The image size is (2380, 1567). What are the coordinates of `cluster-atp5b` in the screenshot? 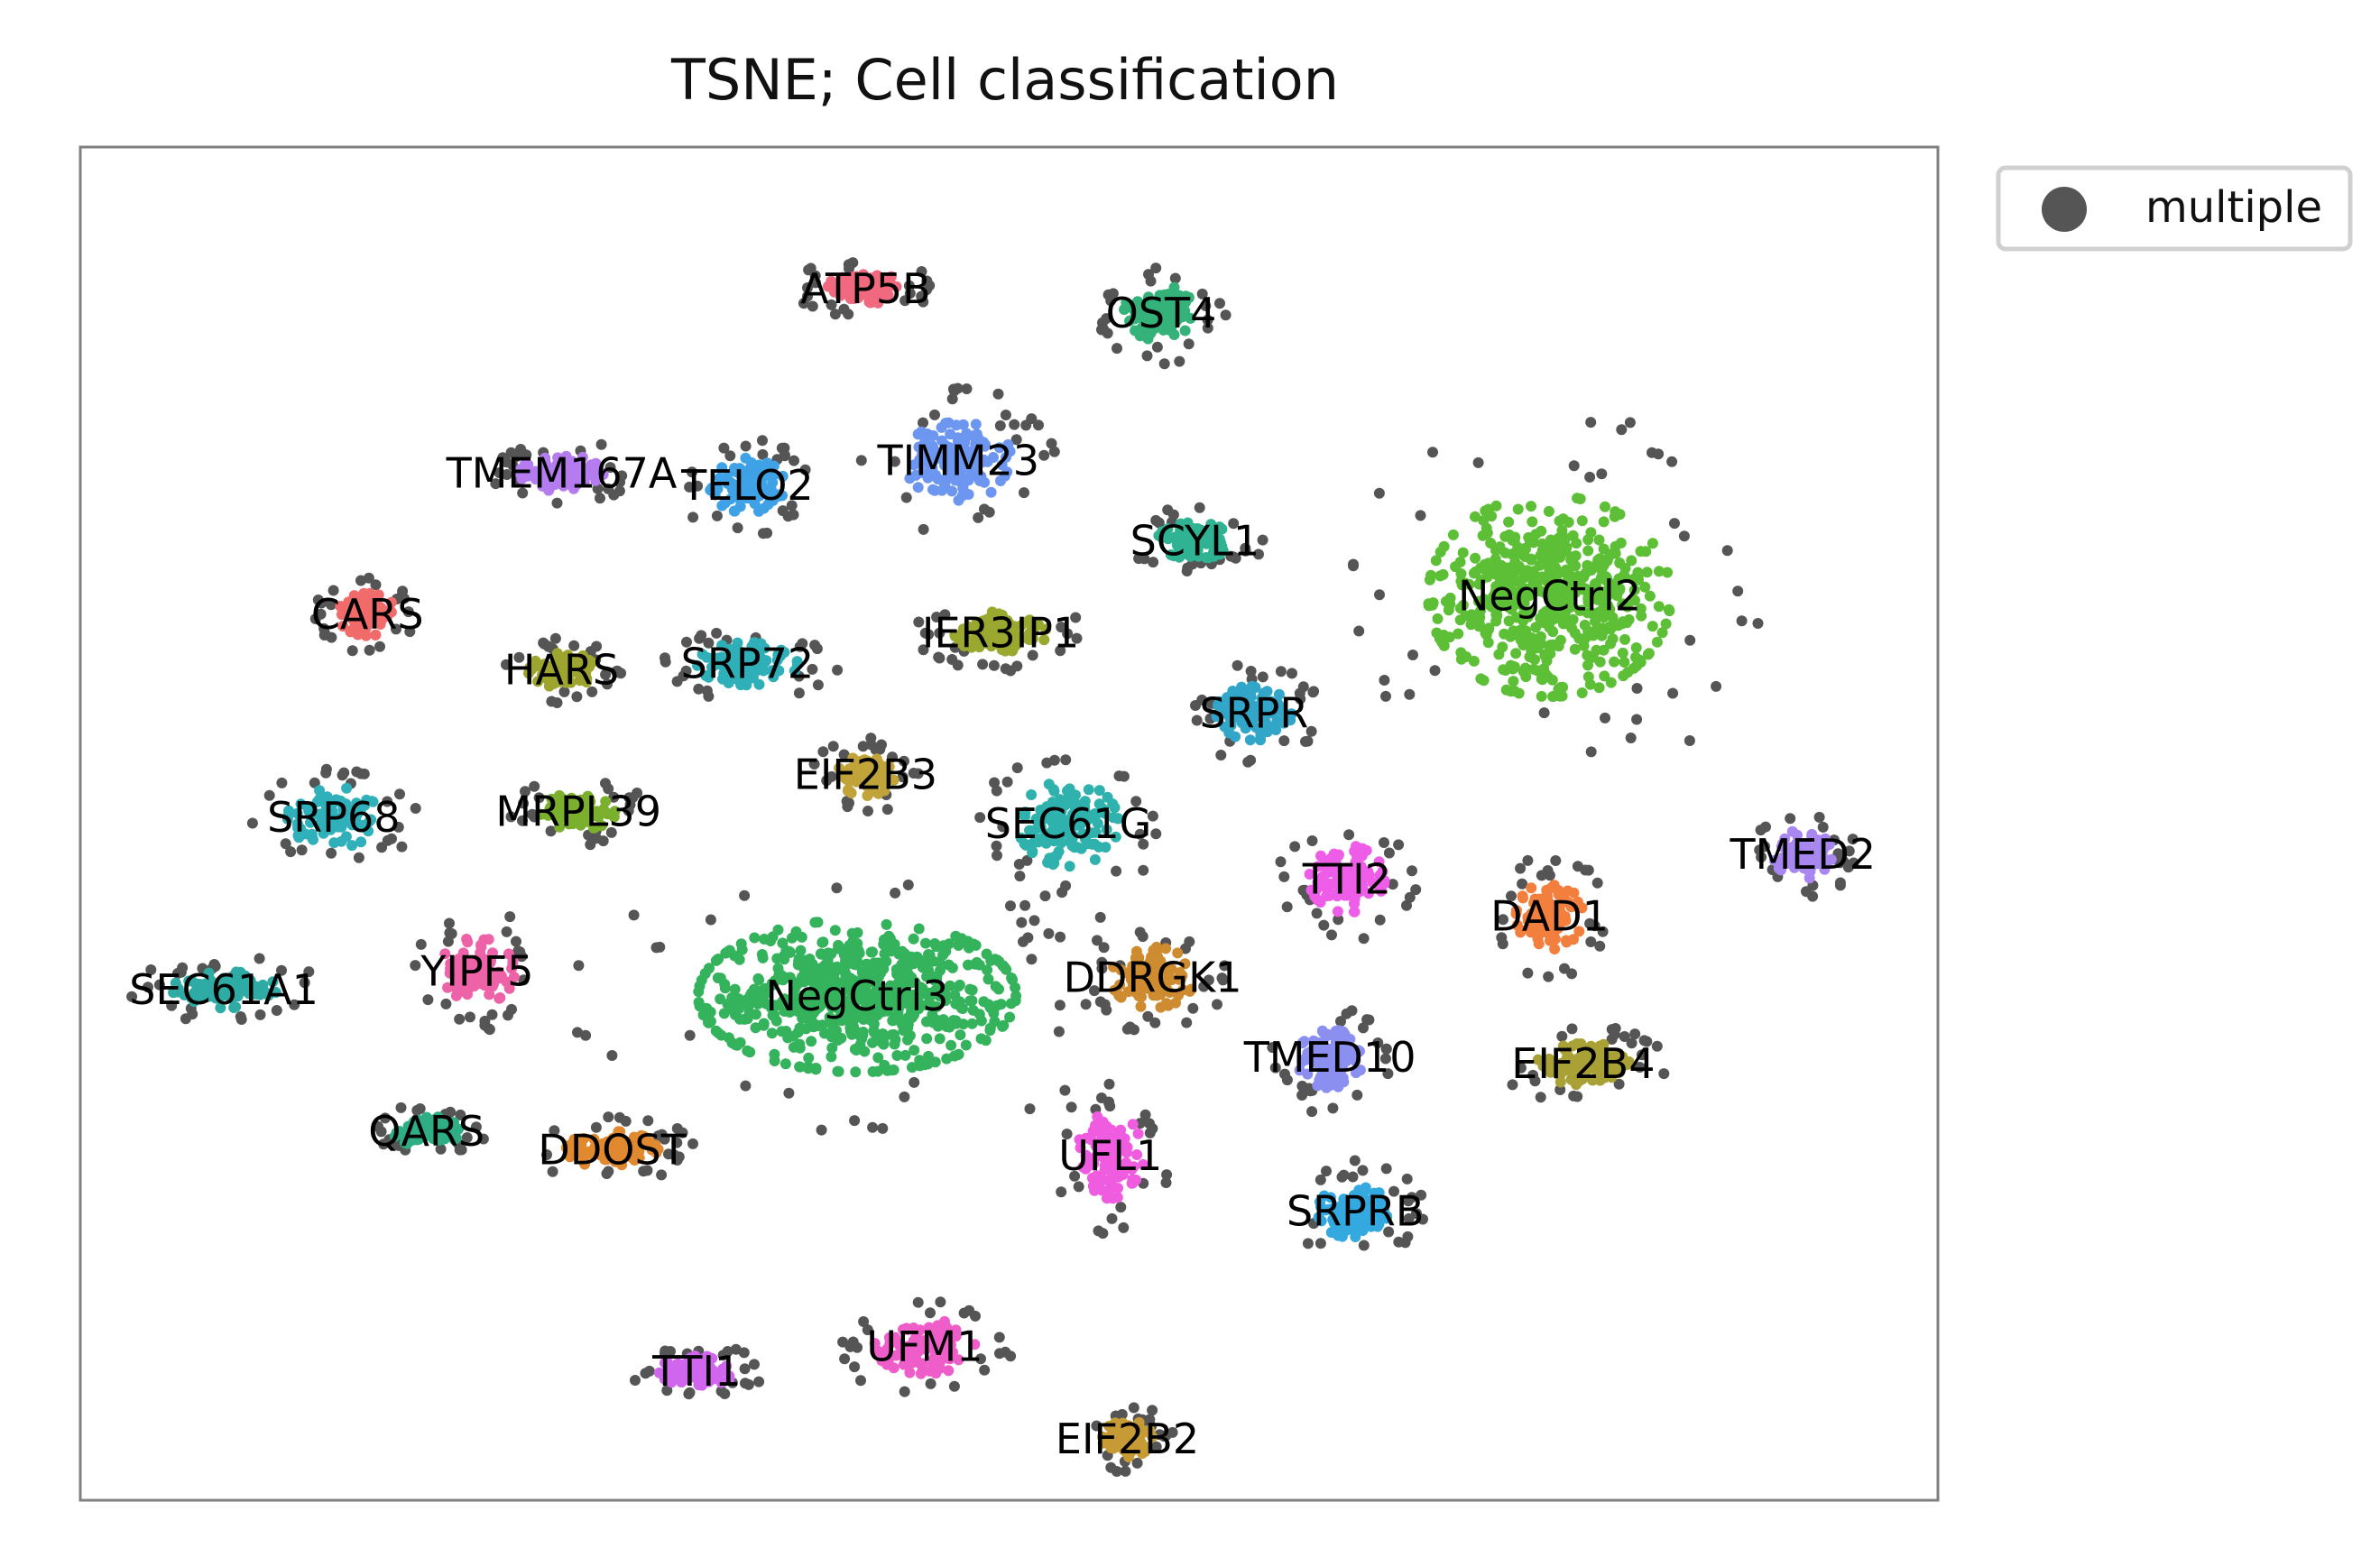 It's located at (867, 288).